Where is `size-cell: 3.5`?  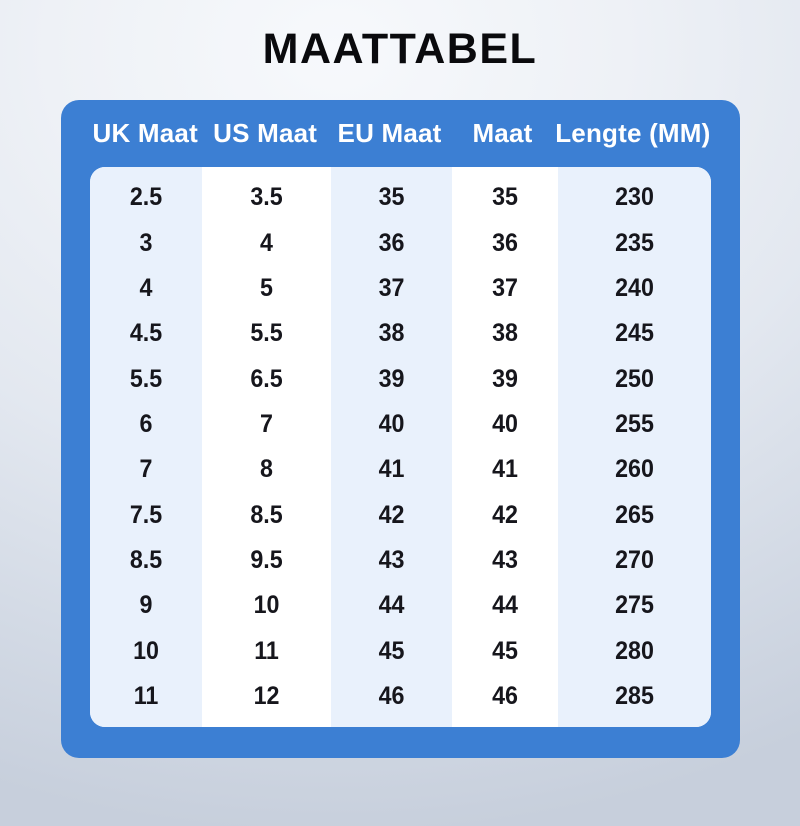 size-cell: 3.5 is located at coordinates (266, 197).